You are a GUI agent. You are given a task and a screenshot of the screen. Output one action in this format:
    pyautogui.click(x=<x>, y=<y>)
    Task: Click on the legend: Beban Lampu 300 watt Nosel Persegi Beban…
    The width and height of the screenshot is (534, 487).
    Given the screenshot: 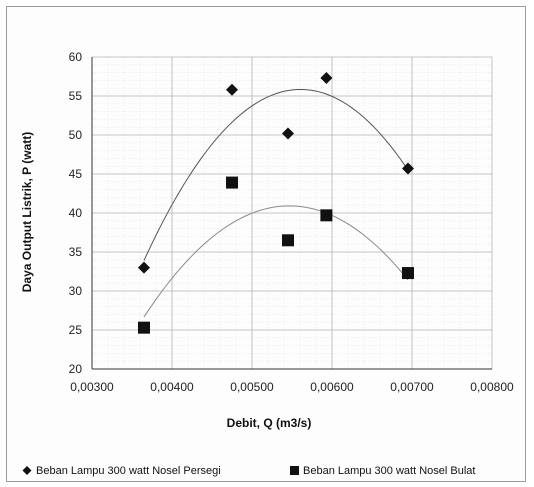 What is the action you would take?
    pyautogui.click(x=248, y=471)
    